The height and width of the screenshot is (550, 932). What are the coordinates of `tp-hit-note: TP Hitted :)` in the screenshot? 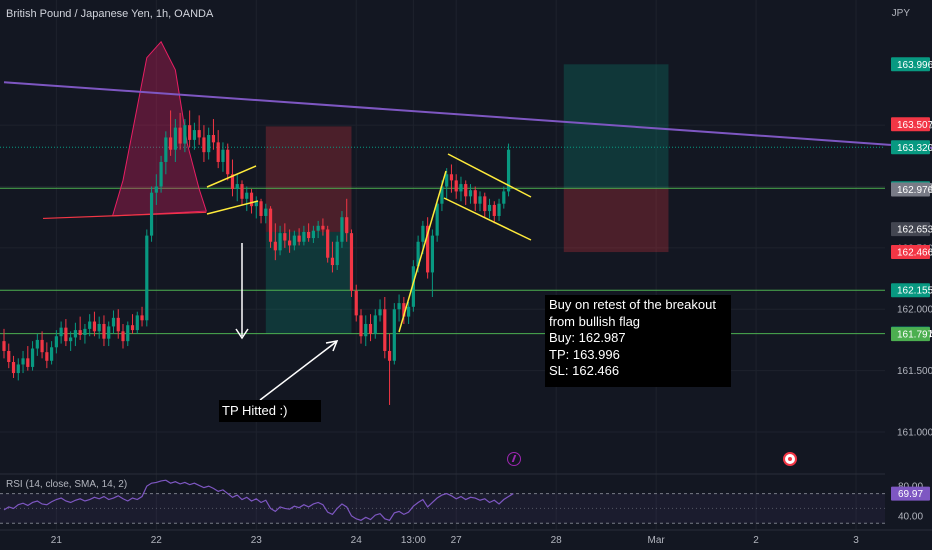 It's located at (270, 411).